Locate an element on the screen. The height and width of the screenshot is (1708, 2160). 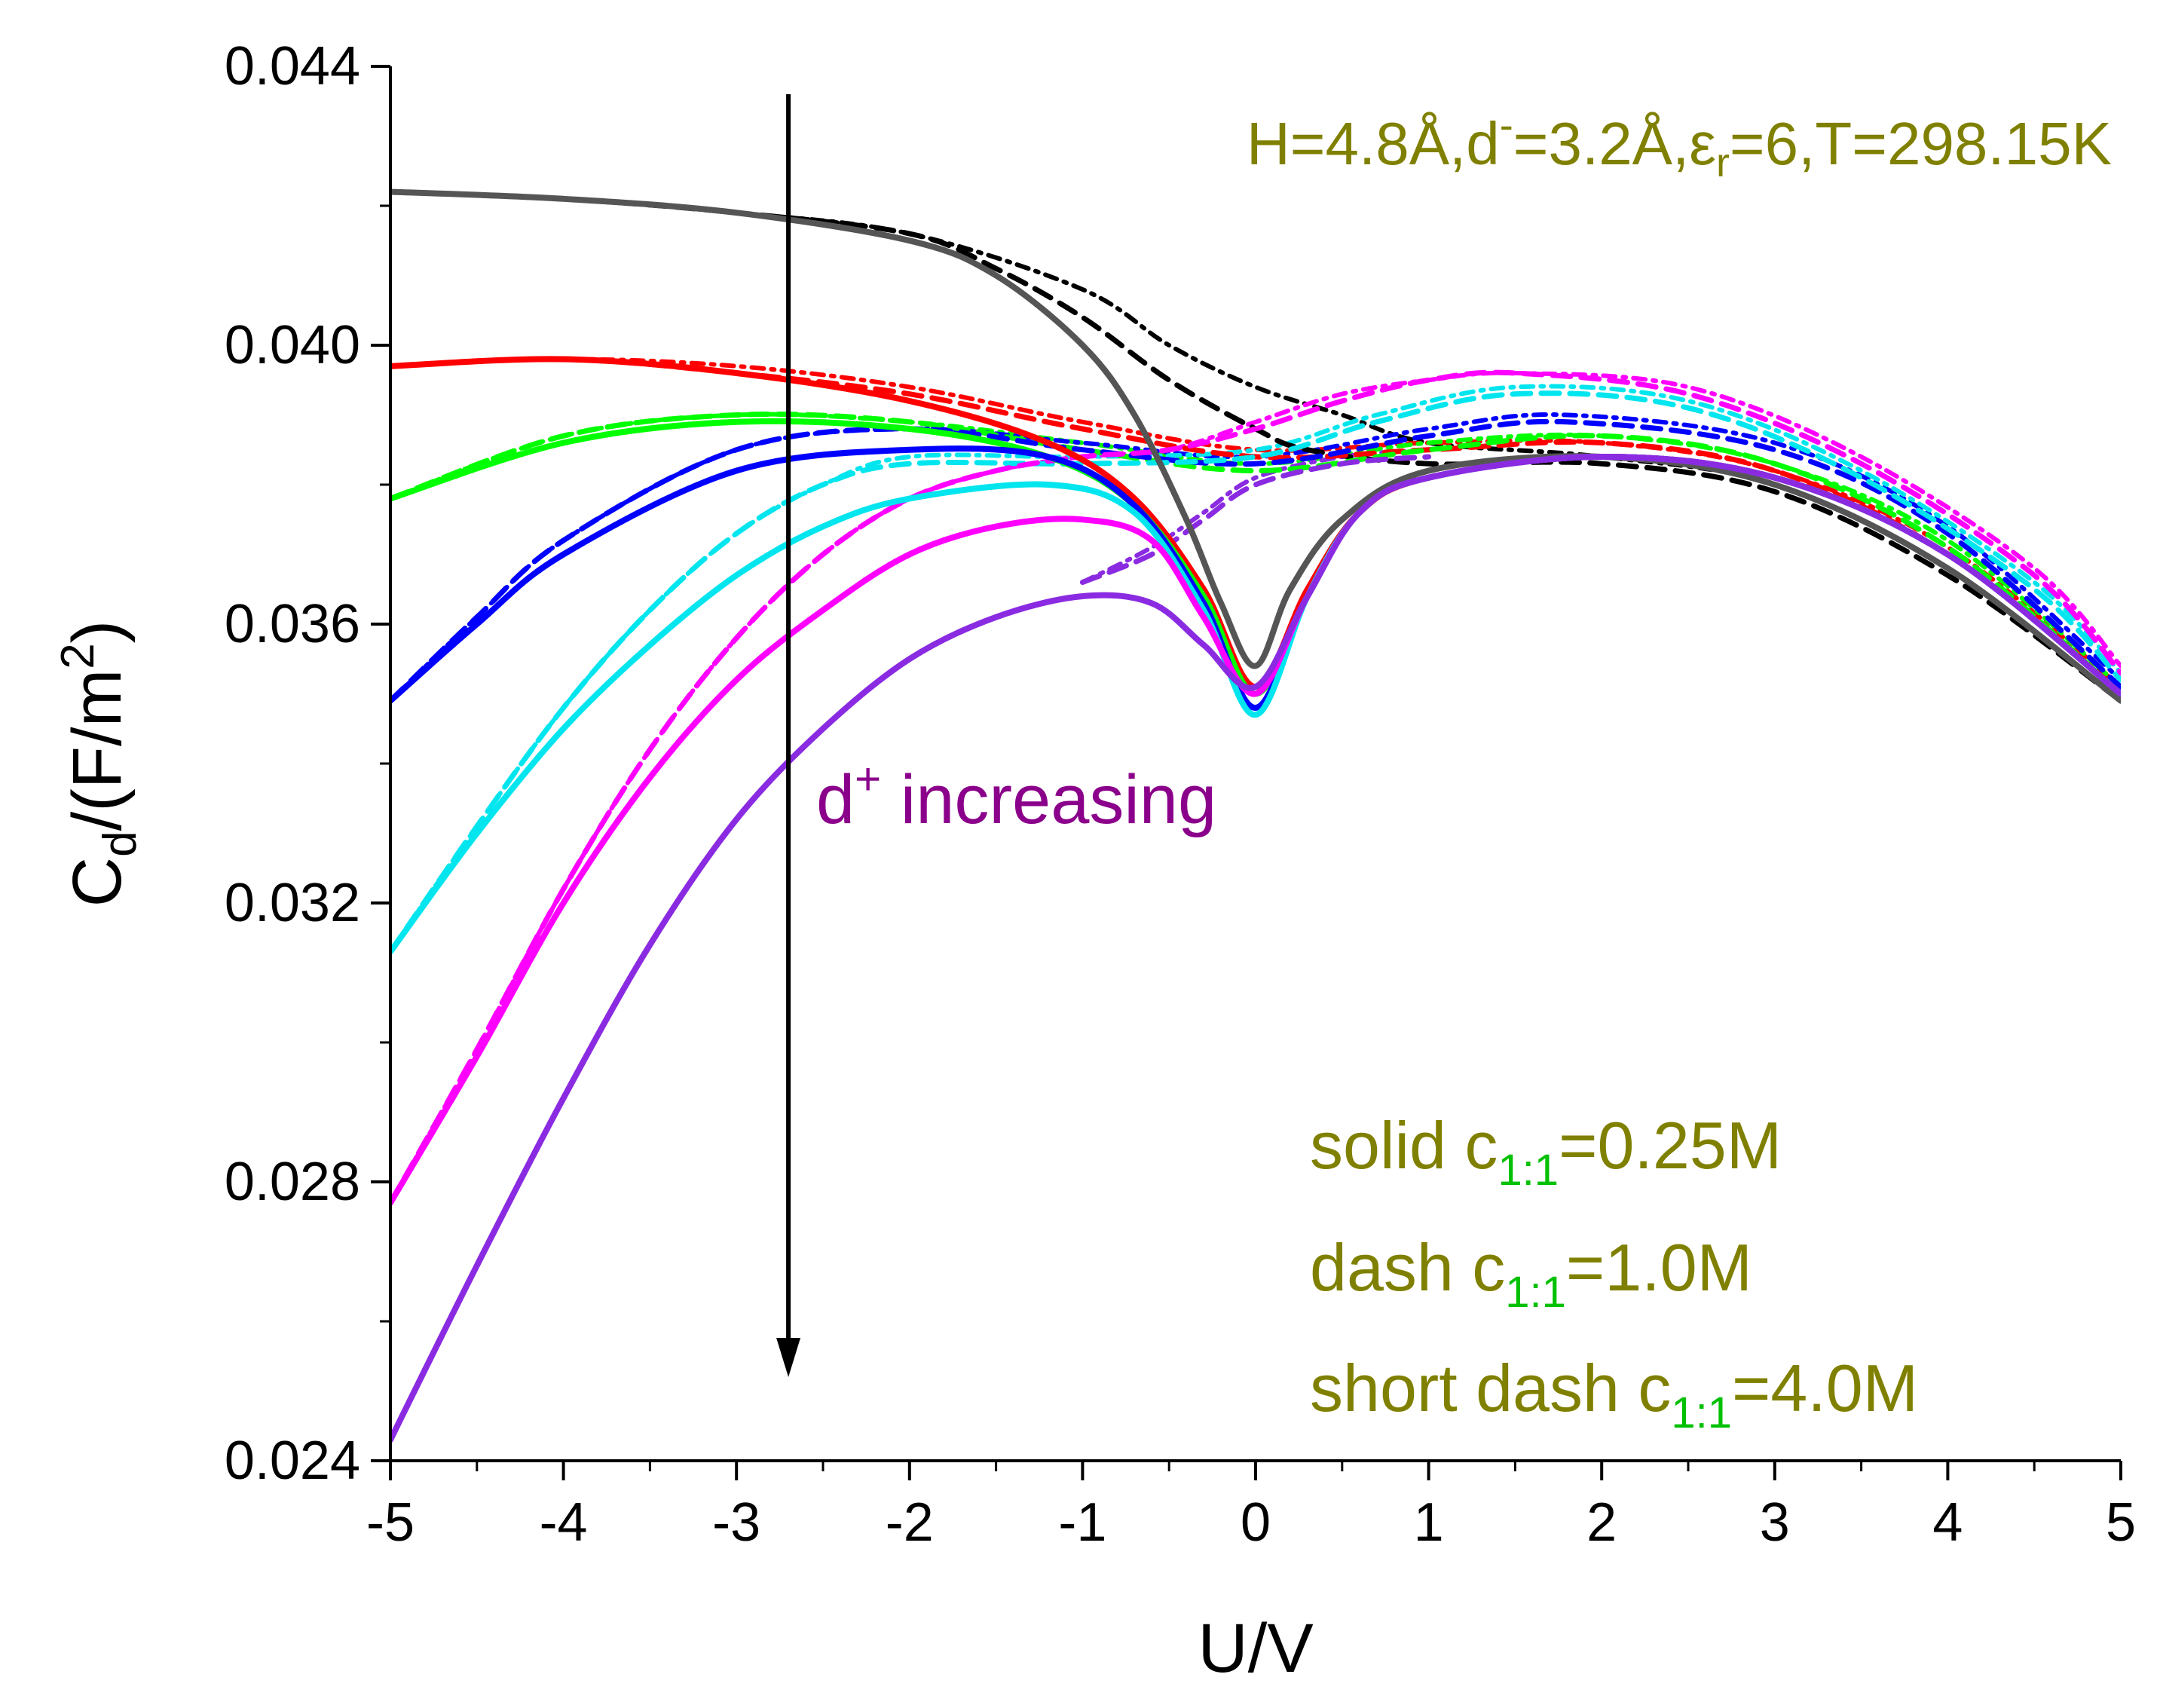
parameters-annotation: H=4.8Å,d-=3.2Å,εr=6,T=298.15K is located at coordinates (1680, 144).